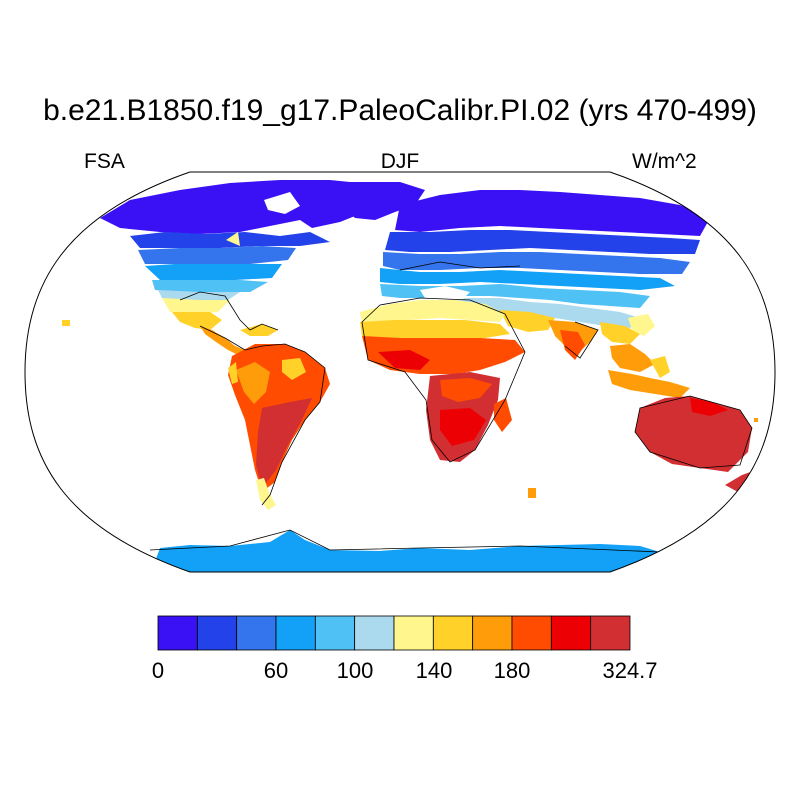 The height and width of the screenshot is (800, 800). I want to click on south-america-region, so click(279, 427).